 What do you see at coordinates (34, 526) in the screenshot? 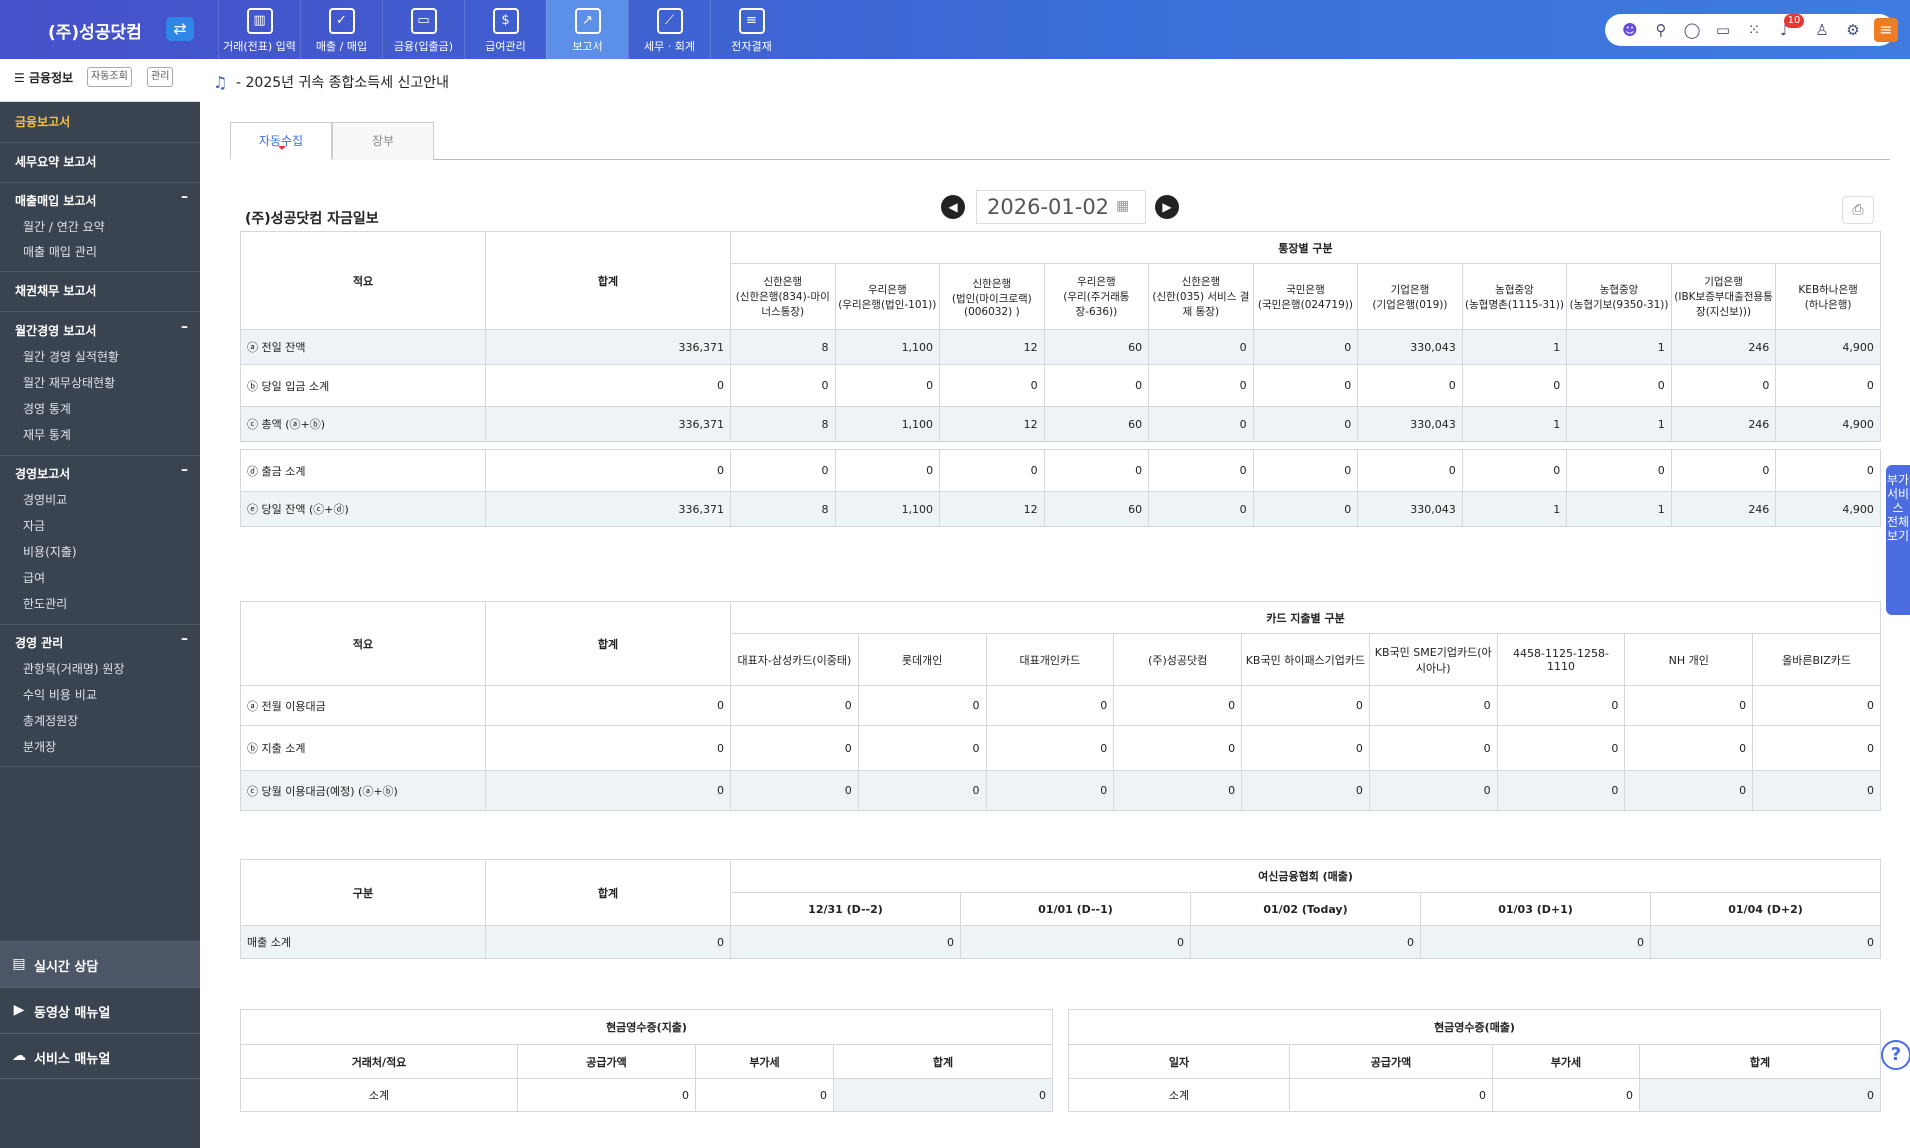
I see `sidebar-item: 자금` at bounding box center [34, 526].